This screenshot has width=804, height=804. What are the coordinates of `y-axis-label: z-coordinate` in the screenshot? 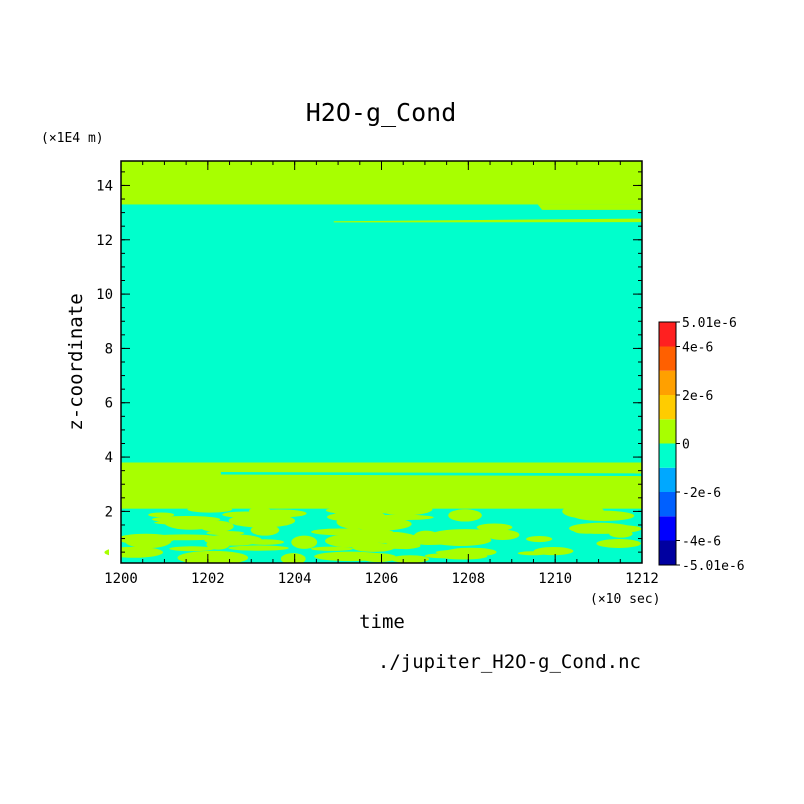 It's located at (76, 361).